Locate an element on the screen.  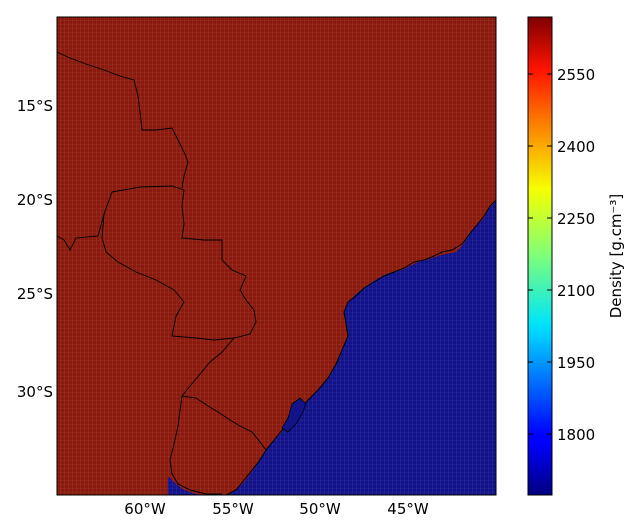
coastline-uruguay is located at coordinates (195, 477).